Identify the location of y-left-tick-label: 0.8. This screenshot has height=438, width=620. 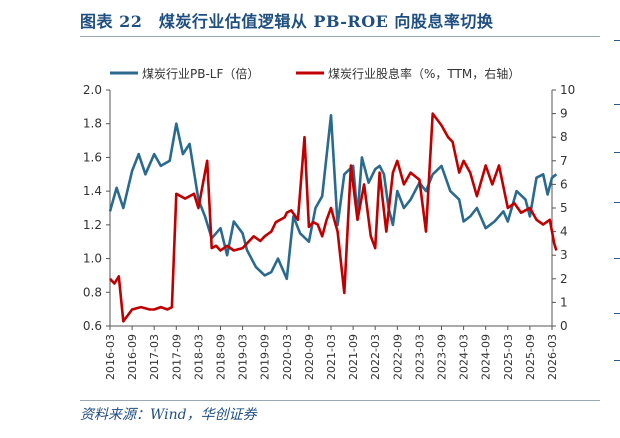
(92, 292).